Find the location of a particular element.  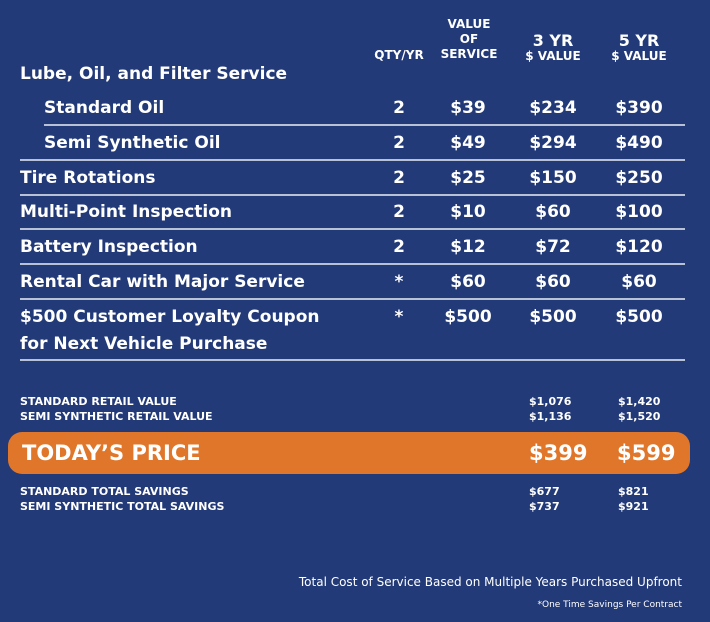

row-label: Multi-Point Inspection is located at coordinates (126, 212).